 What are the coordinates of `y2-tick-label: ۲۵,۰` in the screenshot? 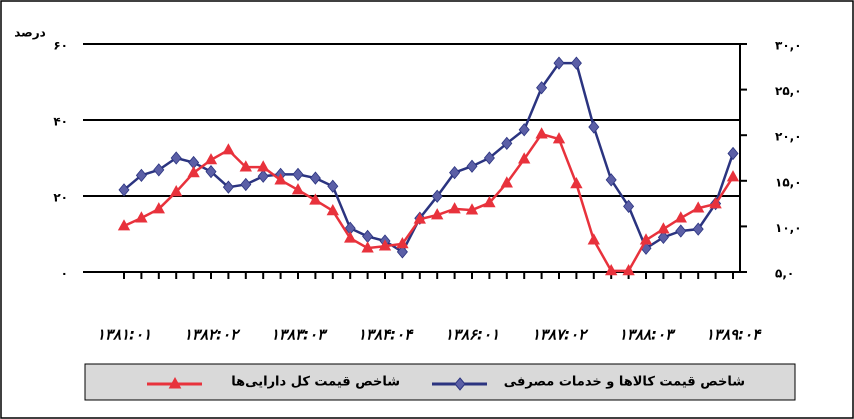 It's located at (788, 91).